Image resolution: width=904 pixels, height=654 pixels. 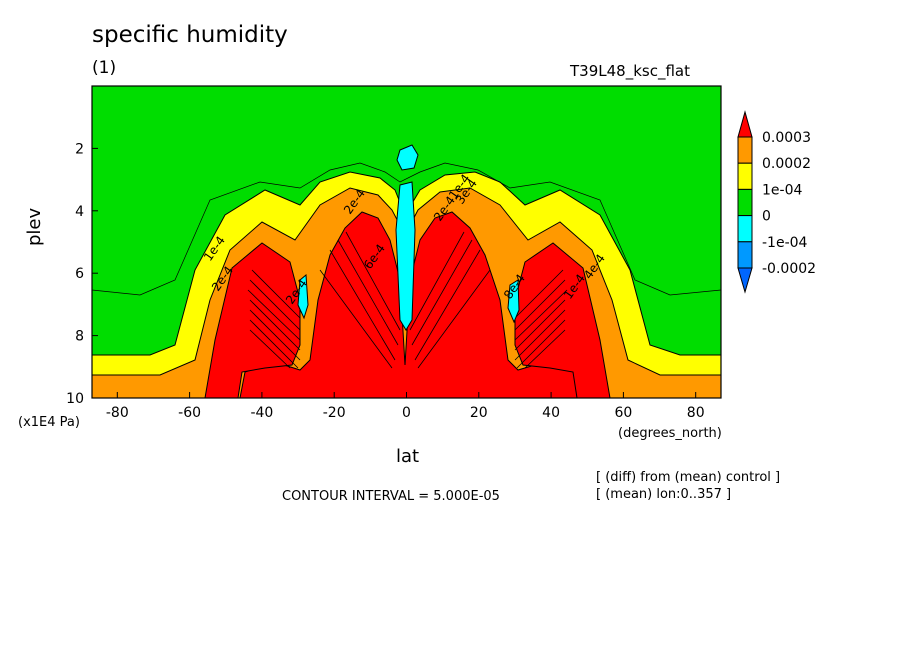 What do you see at coordinates (391, 496) in the screenshot?
I see `contour-interval-text: CONTOUR INTERVAL = 5.000E-05` at bounding box center [391, 496].